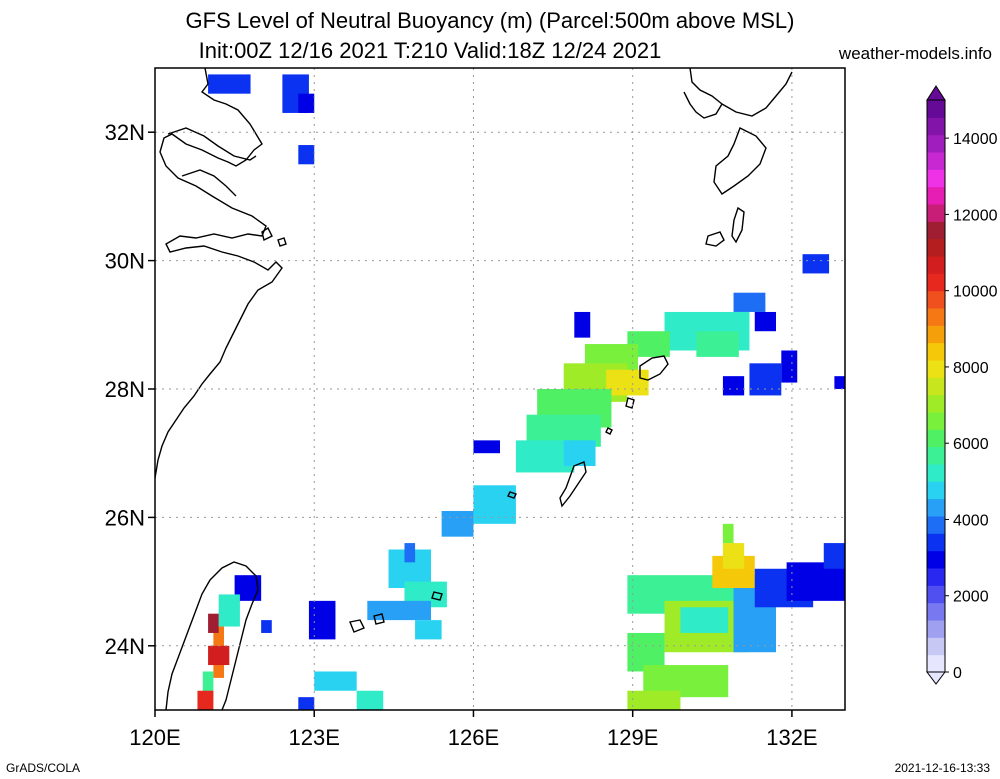 The height and width of the screenshot is (779, 1000). What do you see at coordinates (209, 183) in the screenshot?
I see `hangzhou-bay` at bounding box center [209, 183].